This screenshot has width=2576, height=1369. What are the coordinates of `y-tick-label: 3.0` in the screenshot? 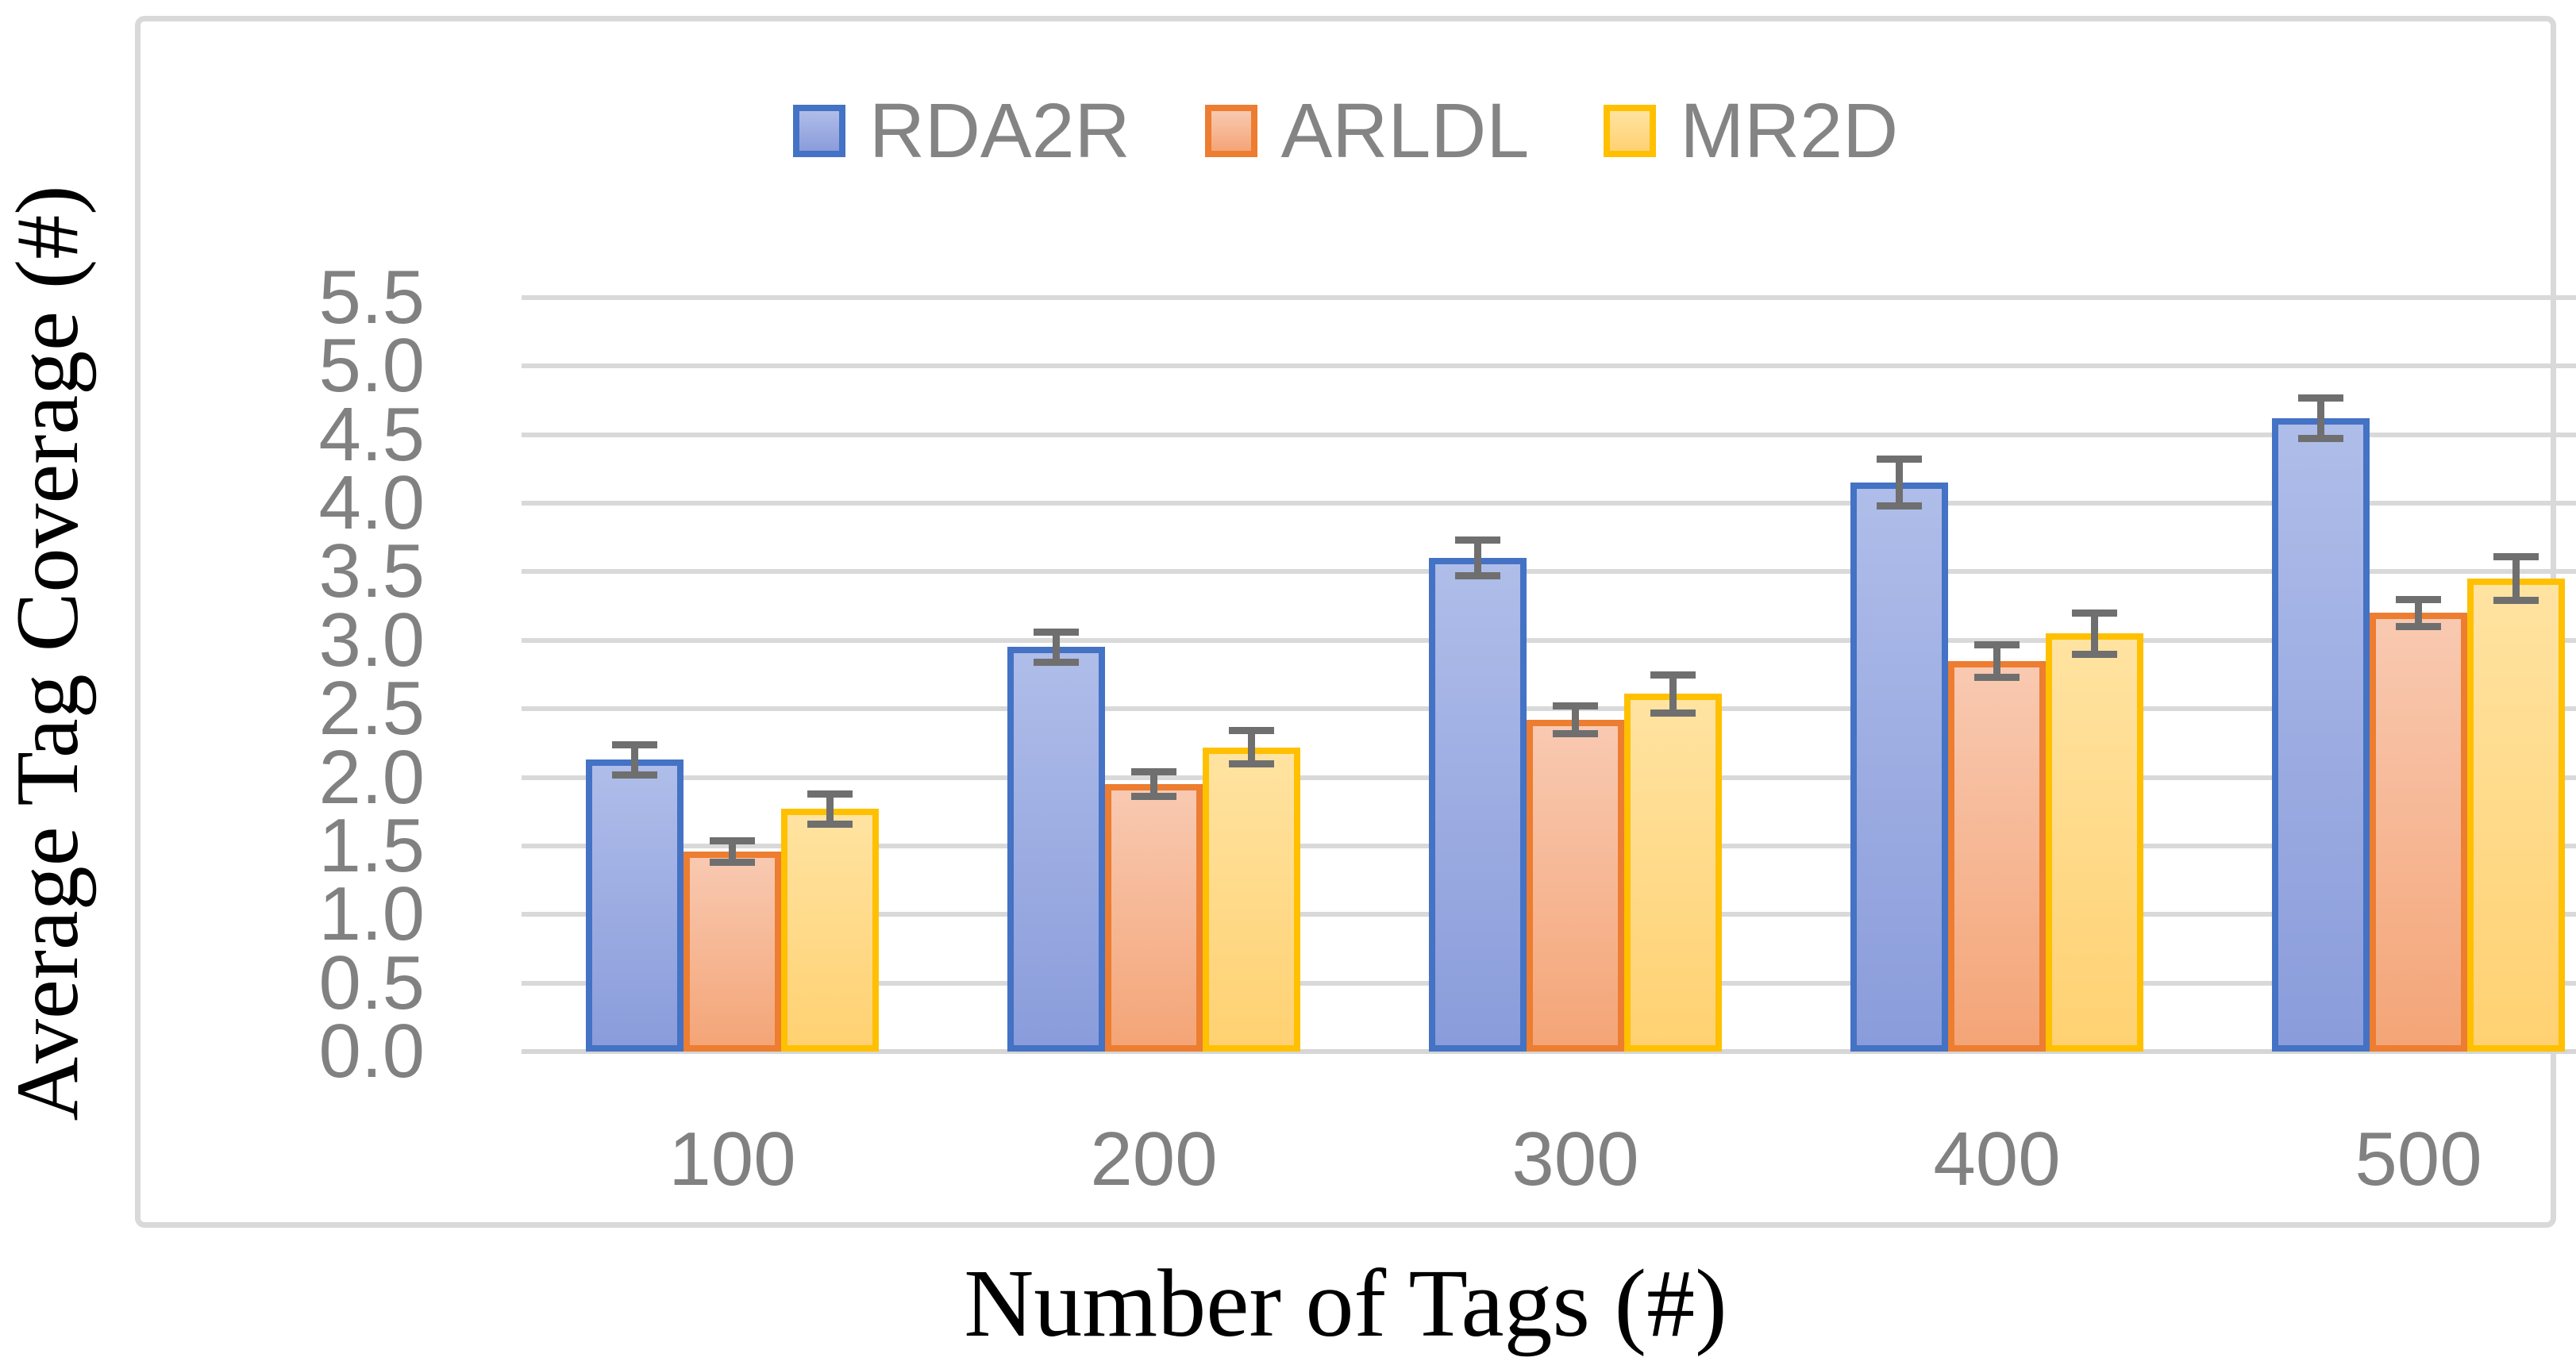 It's located at (371, 640).